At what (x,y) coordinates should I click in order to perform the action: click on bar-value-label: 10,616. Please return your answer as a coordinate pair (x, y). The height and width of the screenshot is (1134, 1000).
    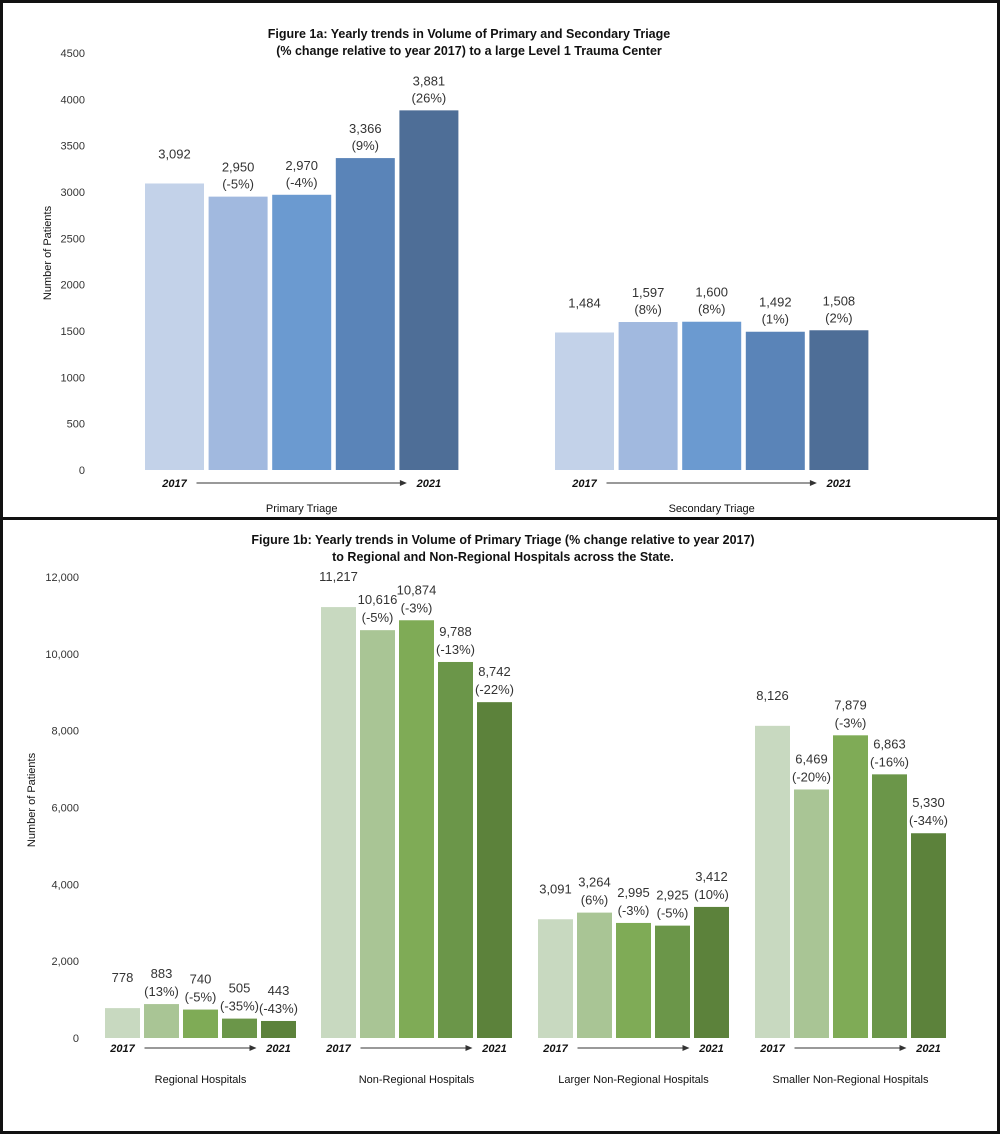
    Looking at the image, I should click on (378, 599).